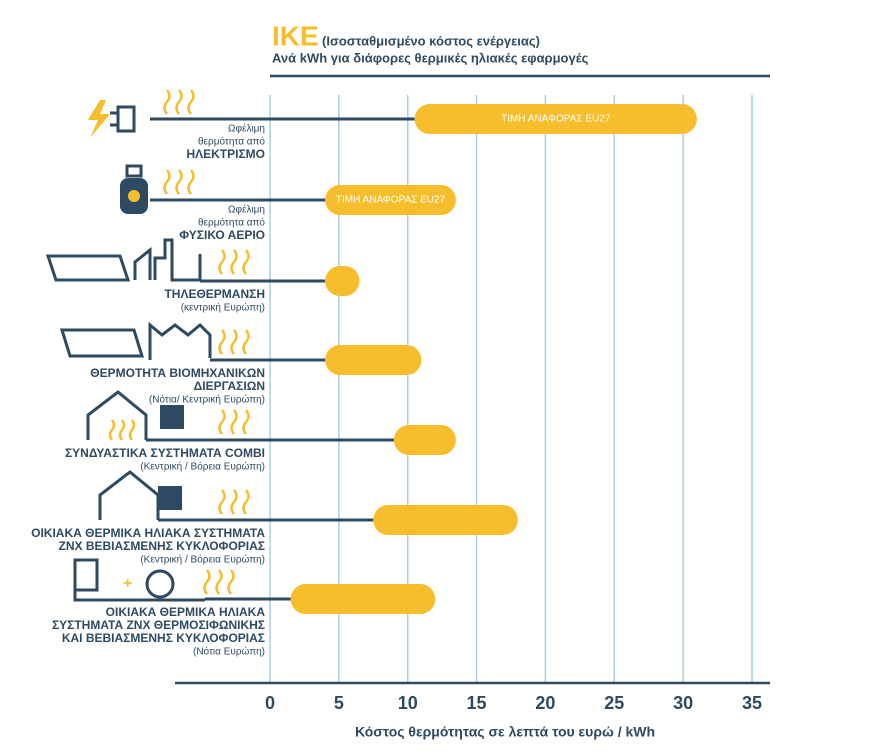 This screenshot has width=870, height=752. What do you see at coordinates (545, 703) in the screenshot?
I see `x-tick-label: 20` at bounding box center [545, 703].